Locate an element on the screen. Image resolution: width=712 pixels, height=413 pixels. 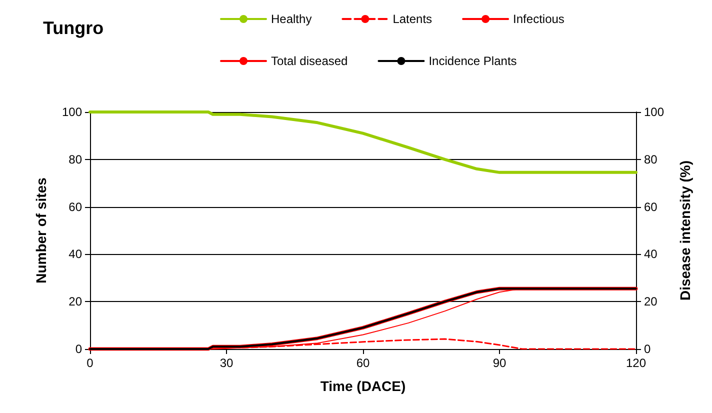
y2-tick-label: 80 is located at coordinates (651, 159).